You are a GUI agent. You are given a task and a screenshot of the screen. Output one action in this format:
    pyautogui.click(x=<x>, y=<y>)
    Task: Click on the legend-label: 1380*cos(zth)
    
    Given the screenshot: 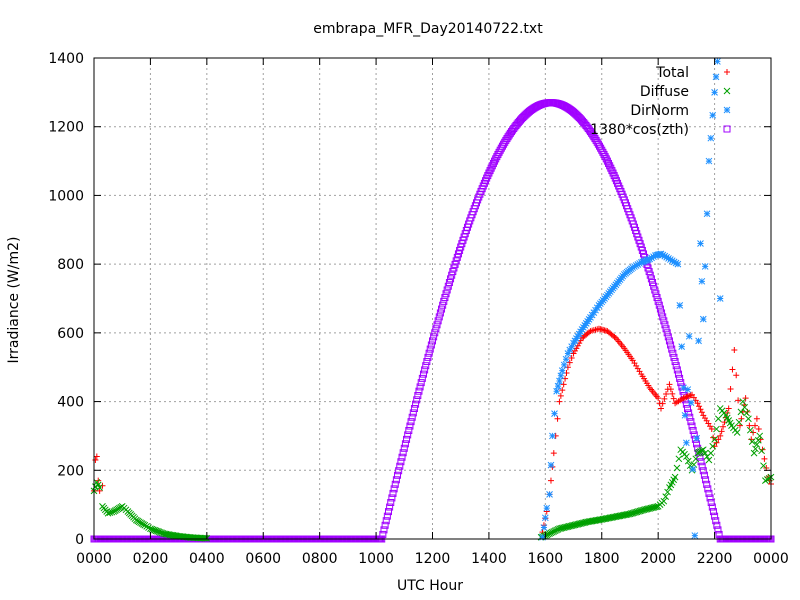 What is the action you would take?
    pyautogui.click(x=639, y=130)
    